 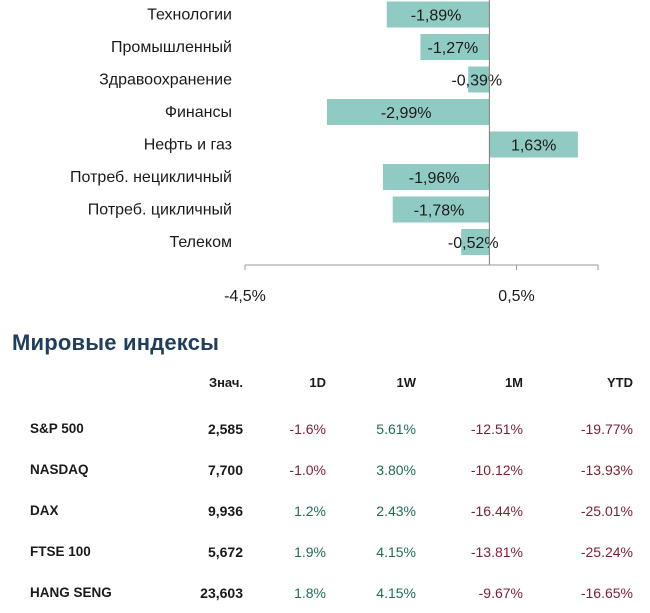 I want to click on data-label: -0,52%, so click(x=473, y=243).